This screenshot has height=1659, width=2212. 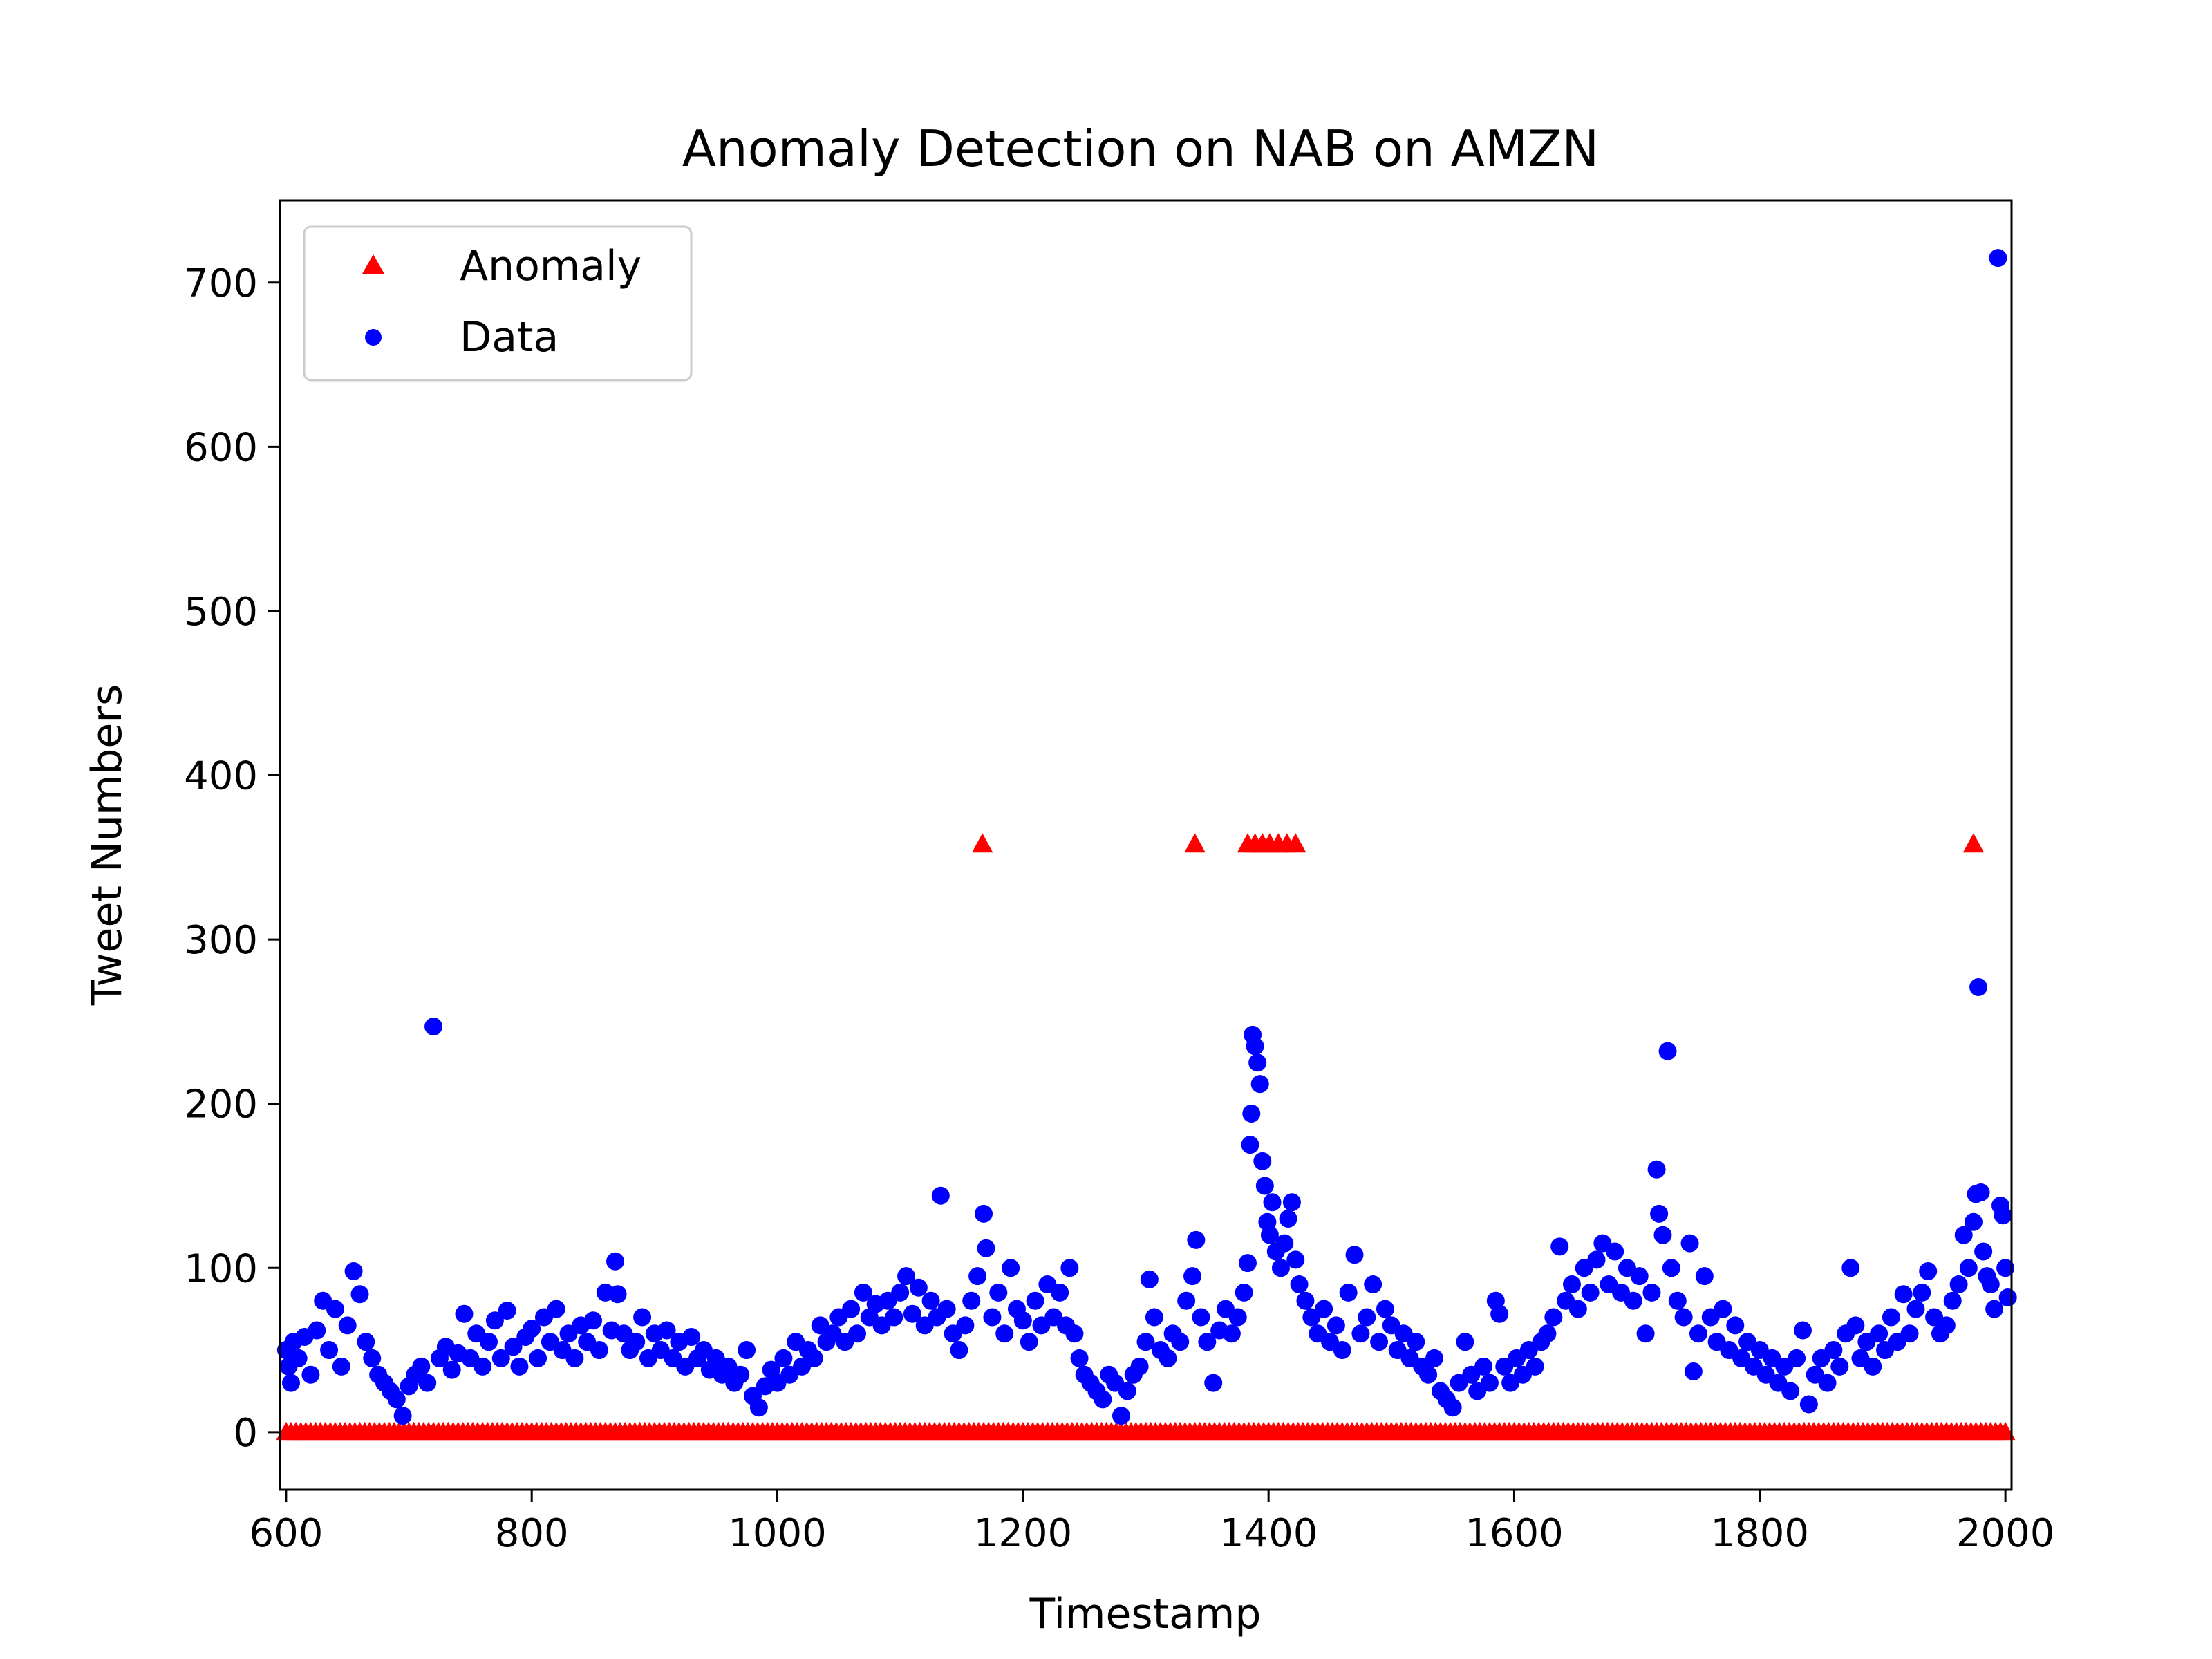 I want to click on x-tick-label: 1200, so click(x=1023, y=1534).